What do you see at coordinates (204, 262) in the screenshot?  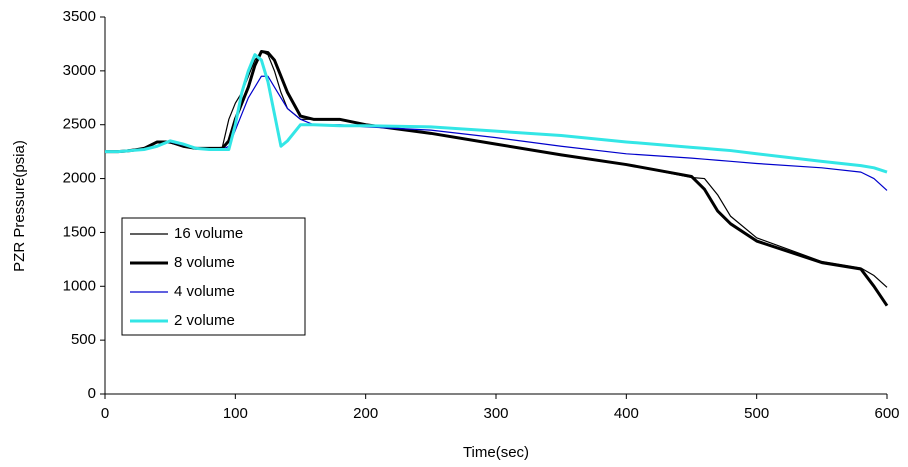 I see `legend-label: 8 volume` at bounding box center [204, 262].